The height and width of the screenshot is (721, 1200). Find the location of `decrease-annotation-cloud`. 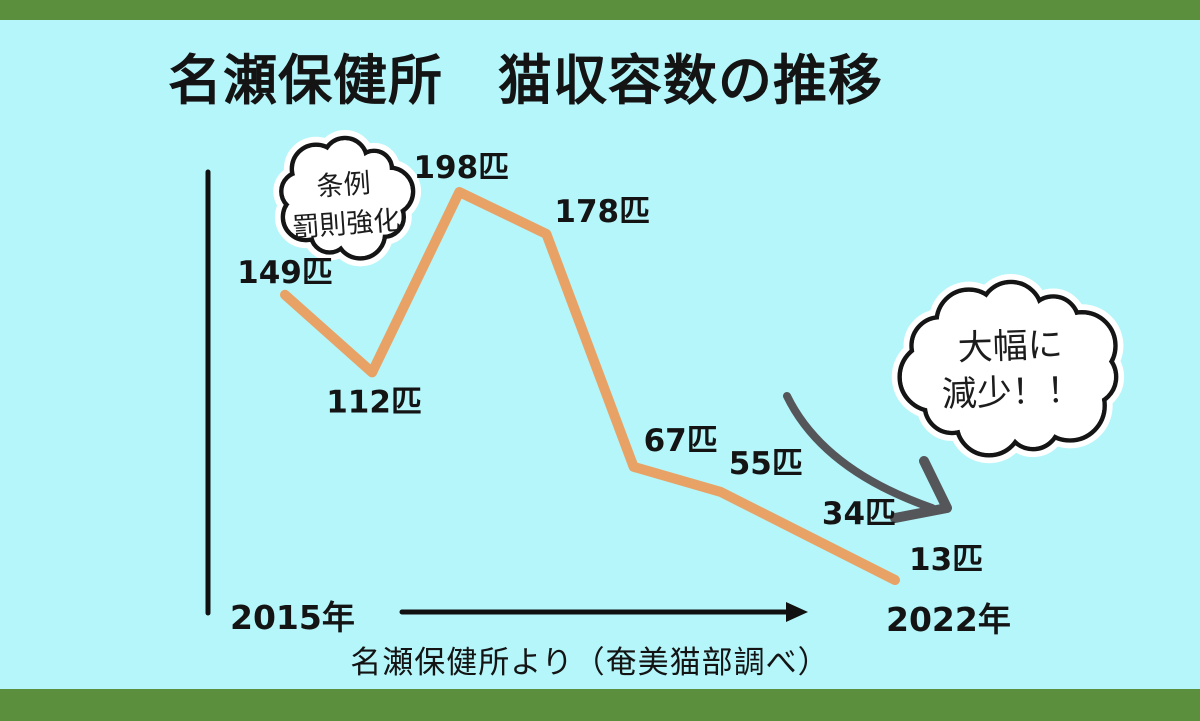

decrease-annotation-cloud is located at coordinates (1008, 369).